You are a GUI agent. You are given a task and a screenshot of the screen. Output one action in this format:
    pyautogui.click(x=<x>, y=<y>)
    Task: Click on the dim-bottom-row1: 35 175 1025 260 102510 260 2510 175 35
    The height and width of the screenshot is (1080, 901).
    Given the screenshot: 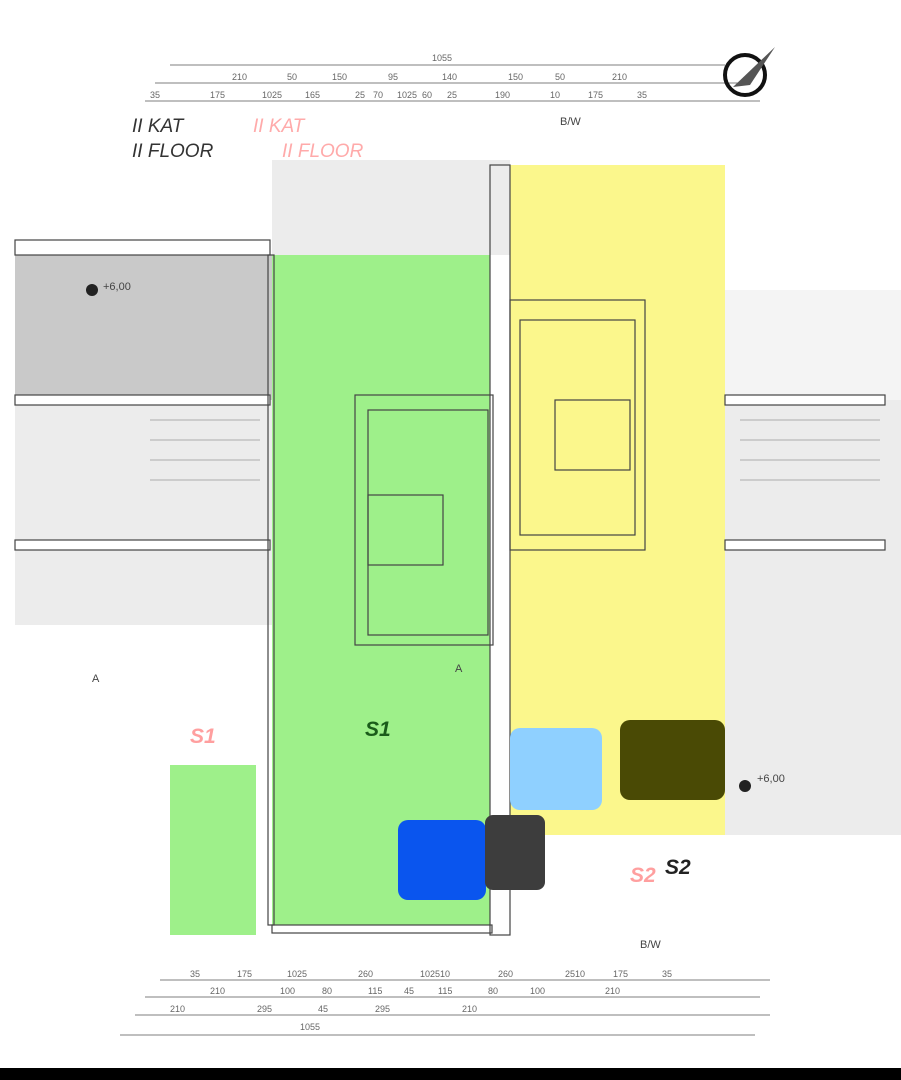 What is the action you would take?
    pyautogui.click(x=431, y=974)
    